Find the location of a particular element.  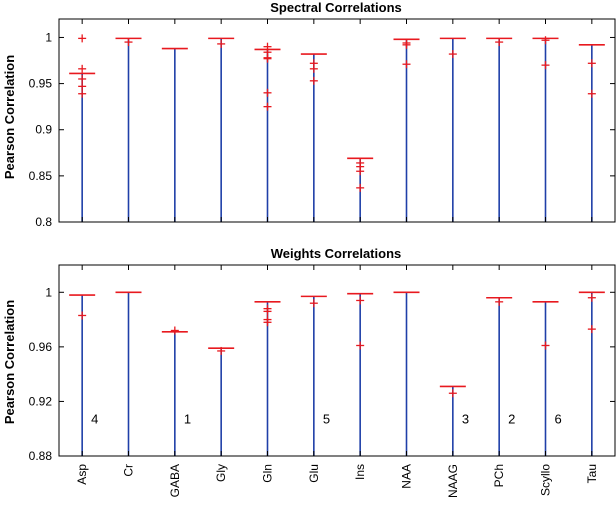

weights-ytick-label-2: 0.96 is located at coordinates (41, 347).